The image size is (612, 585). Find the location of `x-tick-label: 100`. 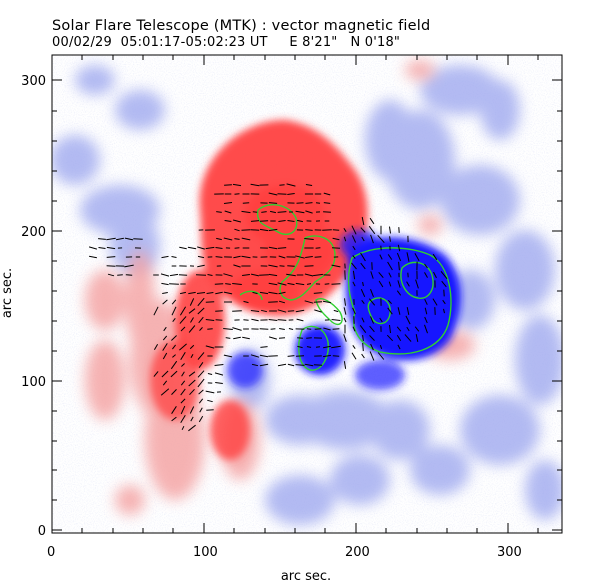

x-tick-label: 100 is located at coordinates (205, 552).